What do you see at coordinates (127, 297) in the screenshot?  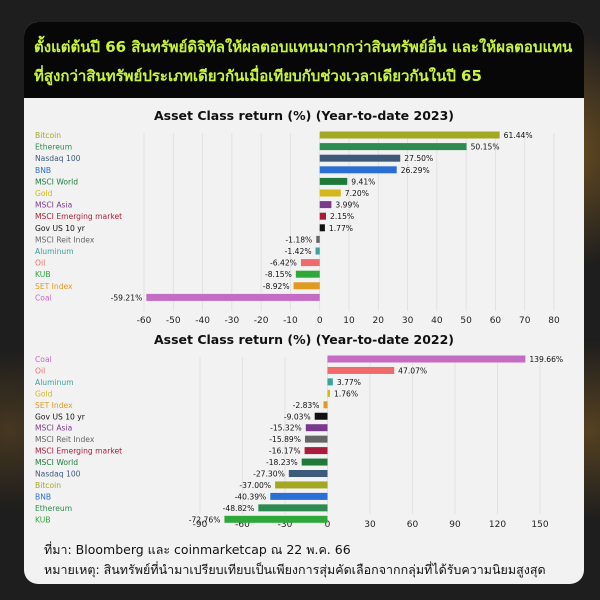 I see `chart-1-value-label: -59.21%` at bounding box center [127, 297].